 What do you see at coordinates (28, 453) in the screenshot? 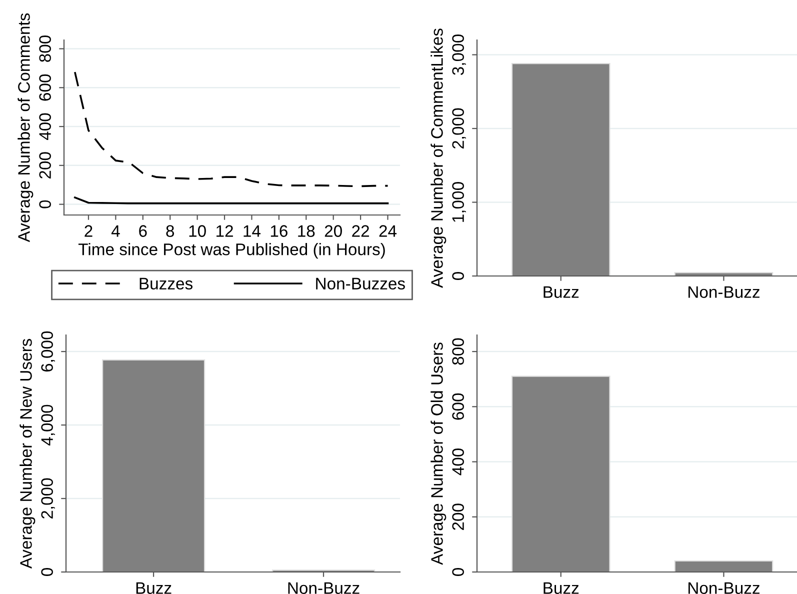
I see `y-axis-title: Average Number of New Users` at bounding box center [28, 453].